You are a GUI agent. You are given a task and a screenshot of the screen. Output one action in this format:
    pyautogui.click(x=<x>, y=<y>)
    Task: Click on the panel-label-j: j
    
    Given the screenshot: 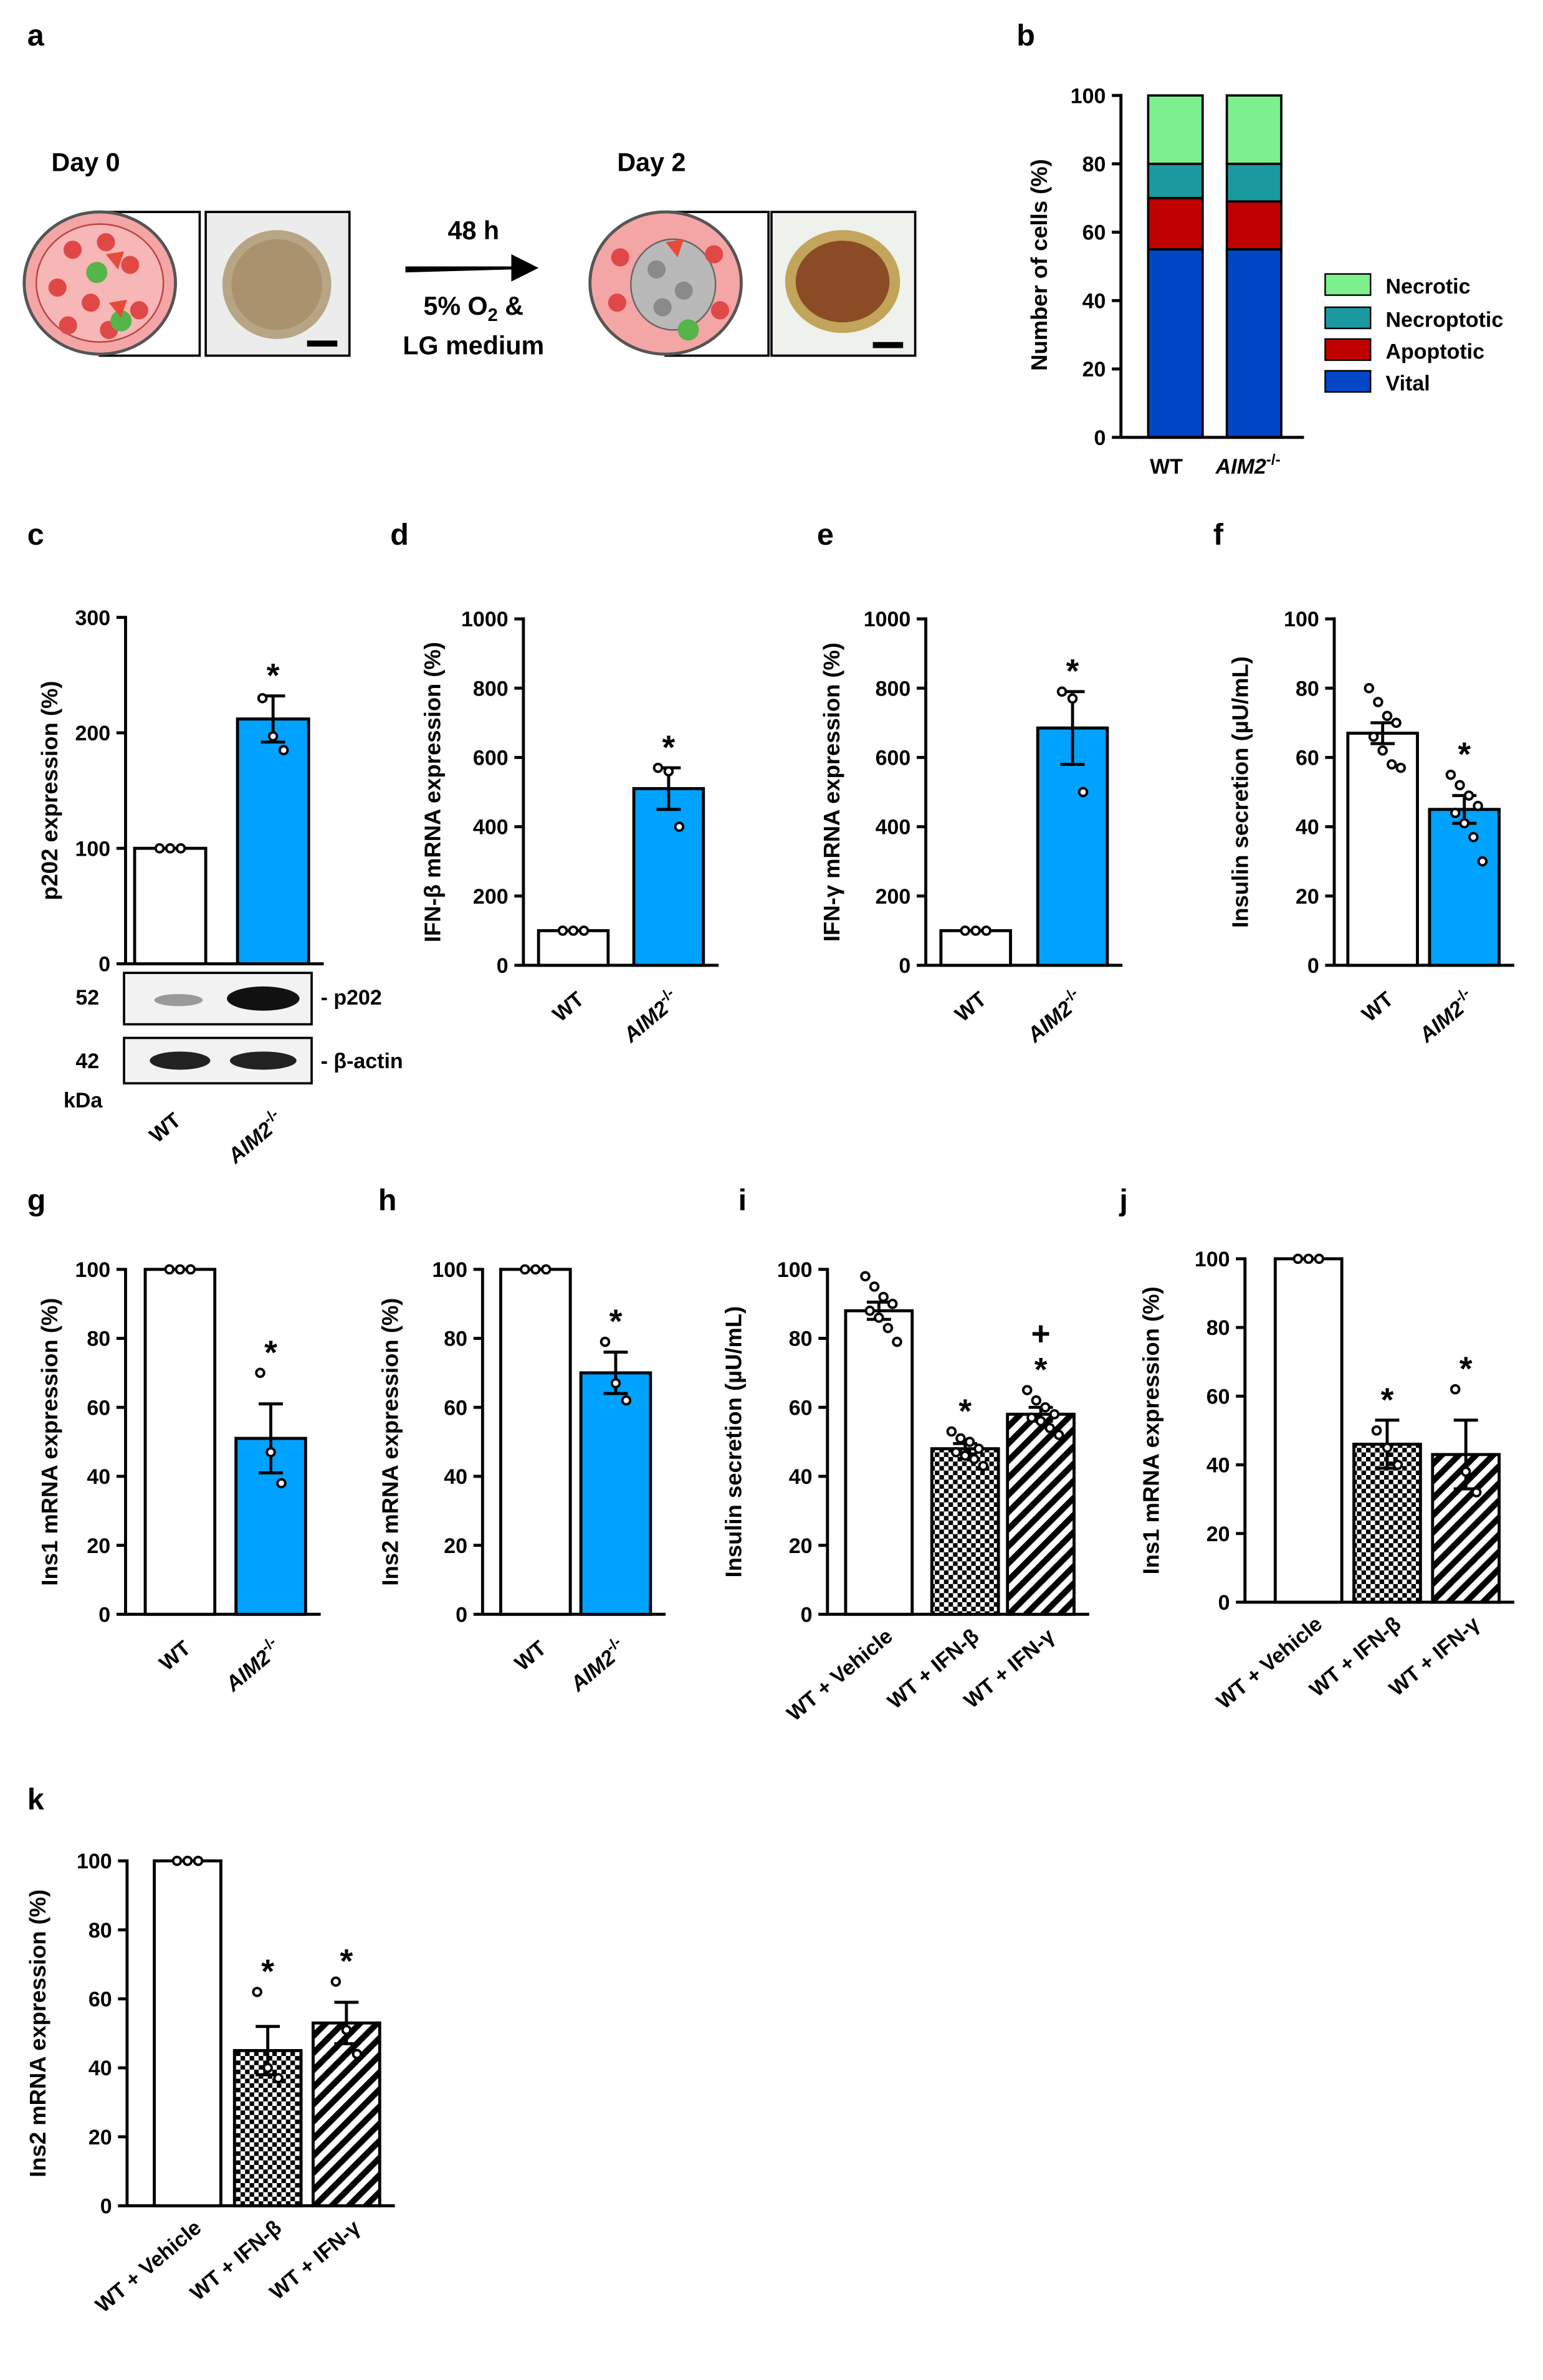 What is the action you would take?
    pyautogui.click(x=1123, y=1200)
    